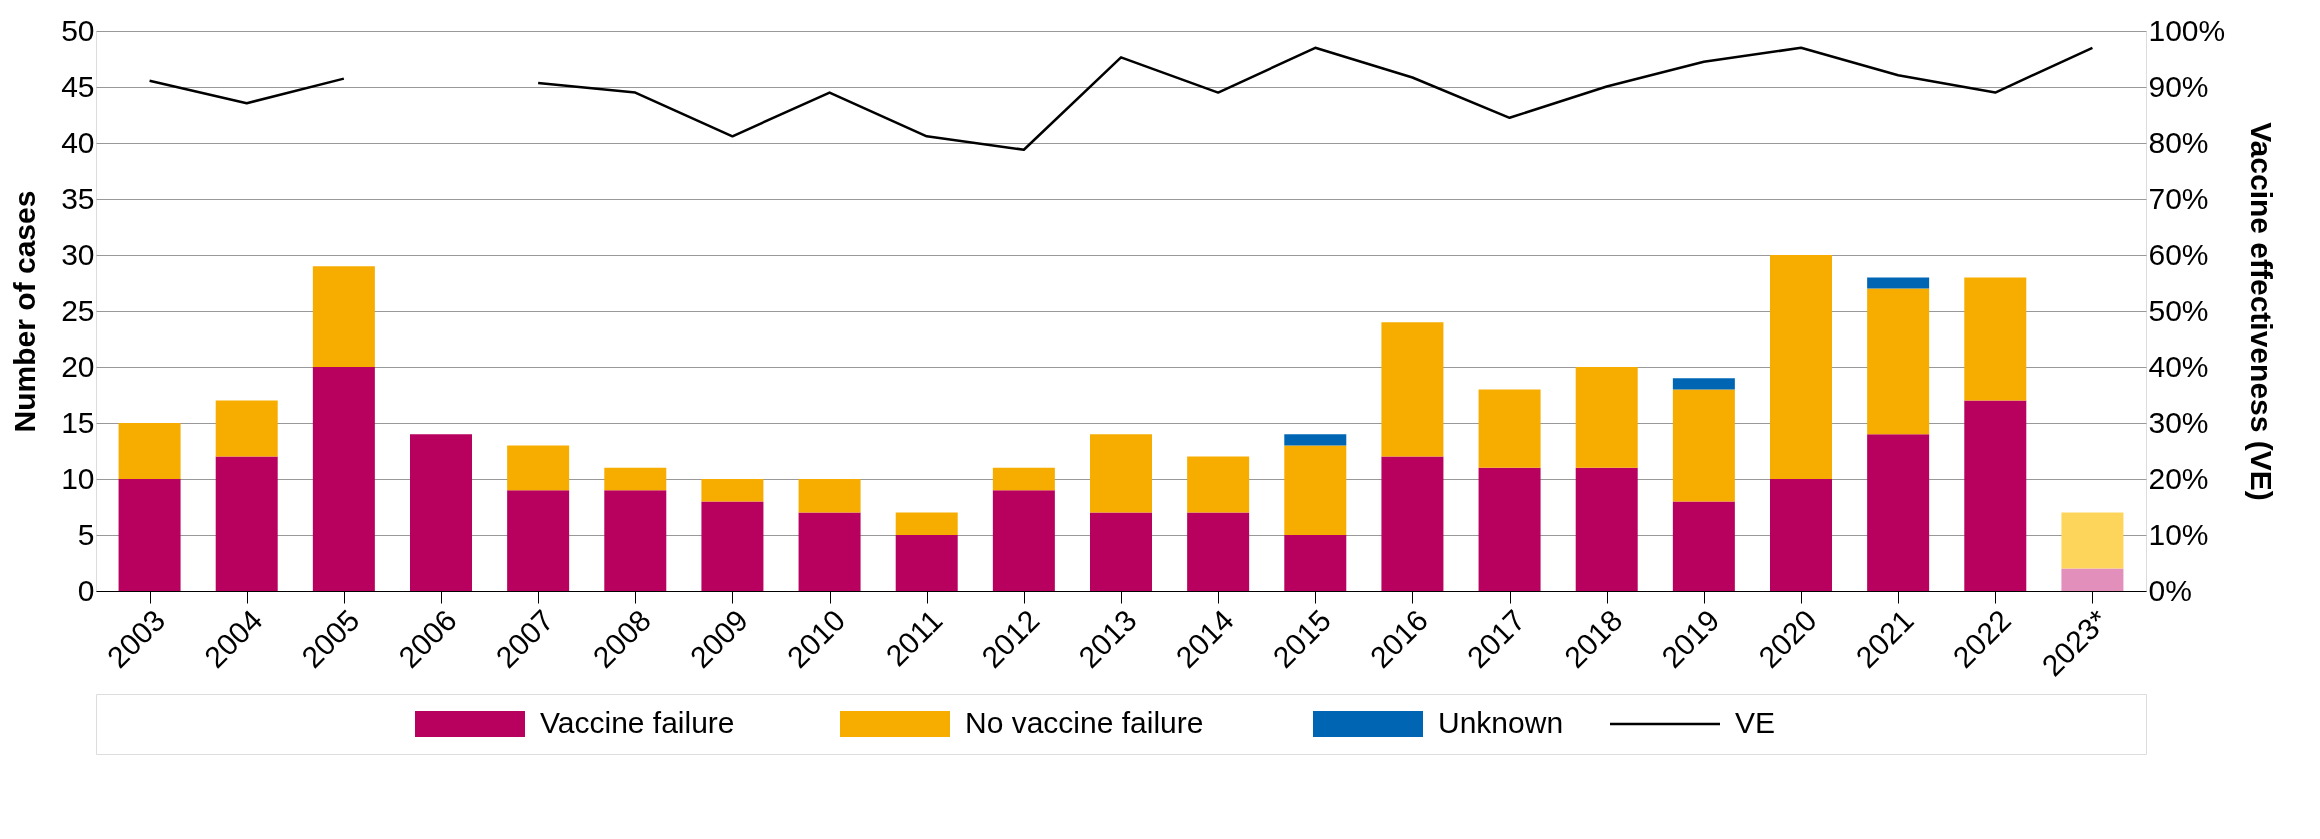 Image resolution: width=2320 pixels, height=839 pixels. What do you see at coordinates (2178, 534) in the screenshot?
I see `y2-tick-label: 10%` at bounding box center [2178, 534].